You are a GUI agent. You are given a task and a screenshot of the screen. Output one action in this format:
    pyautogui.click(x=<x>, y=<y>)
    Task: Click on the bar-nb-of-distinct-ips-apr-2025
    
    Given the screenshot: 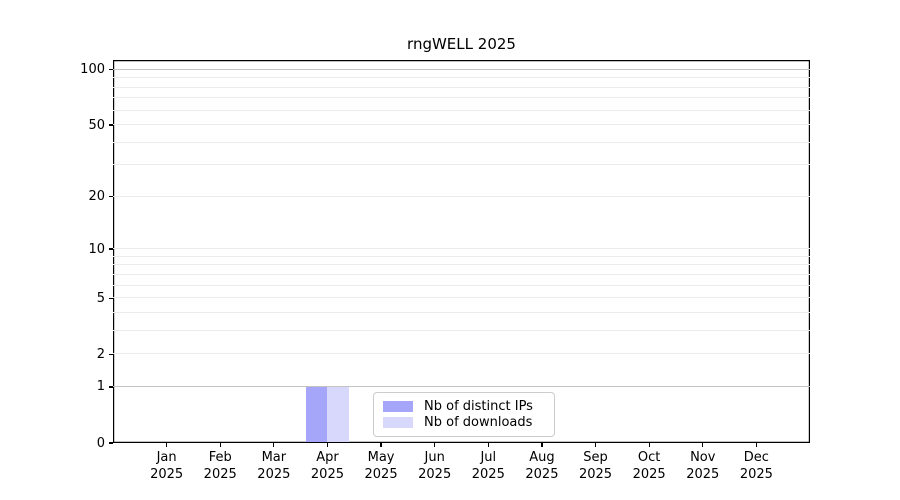 What is the action you would take?
    pyautogui.click(x=316, y=413)
    